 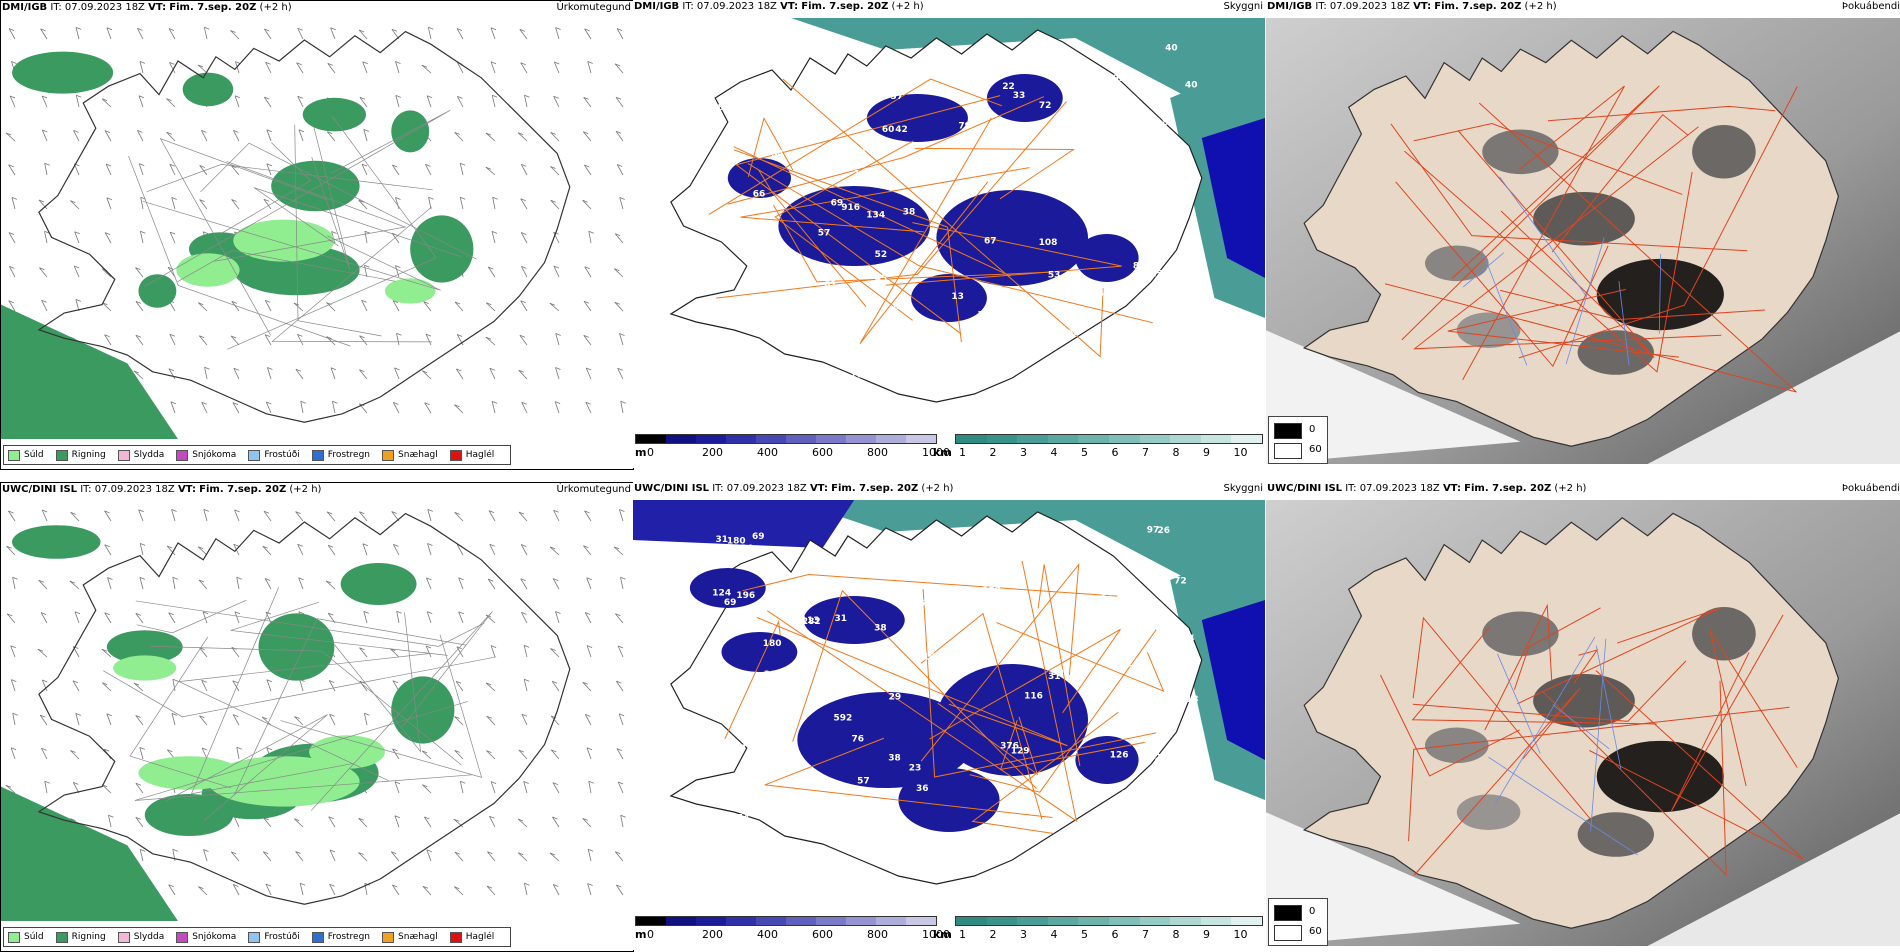 What do you see at coordinates (736, 306) in the screenshot?
I see `visibility-value: 94` at bounding box center [736, 306].